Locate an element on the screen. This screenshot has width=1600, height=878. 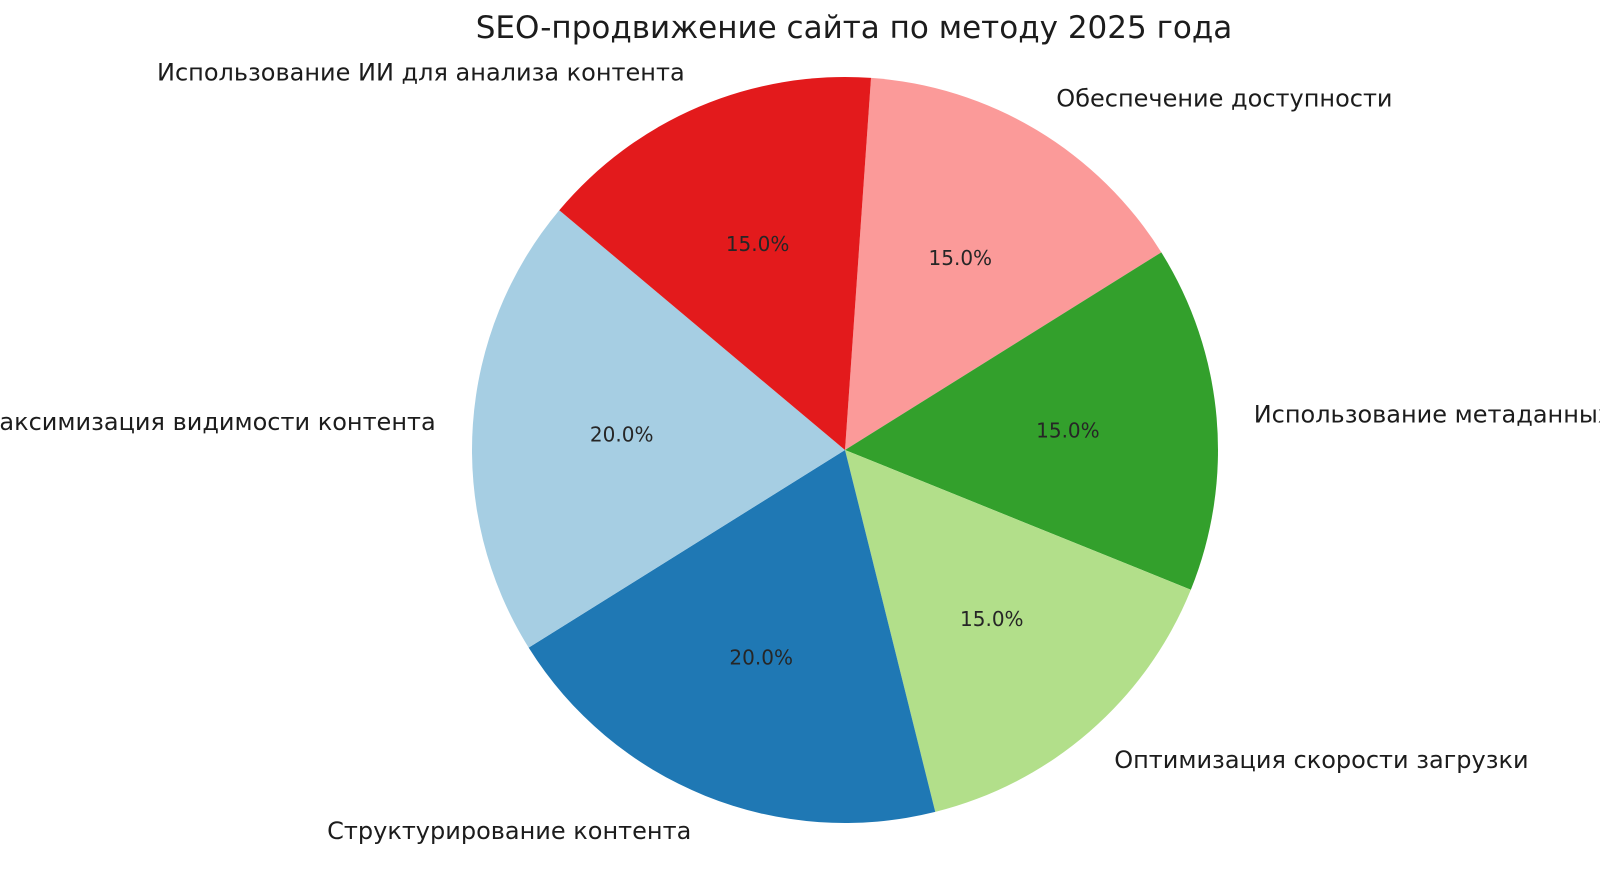
slice-pct-label-3: 20.0% is located at coordinates (761, 658).